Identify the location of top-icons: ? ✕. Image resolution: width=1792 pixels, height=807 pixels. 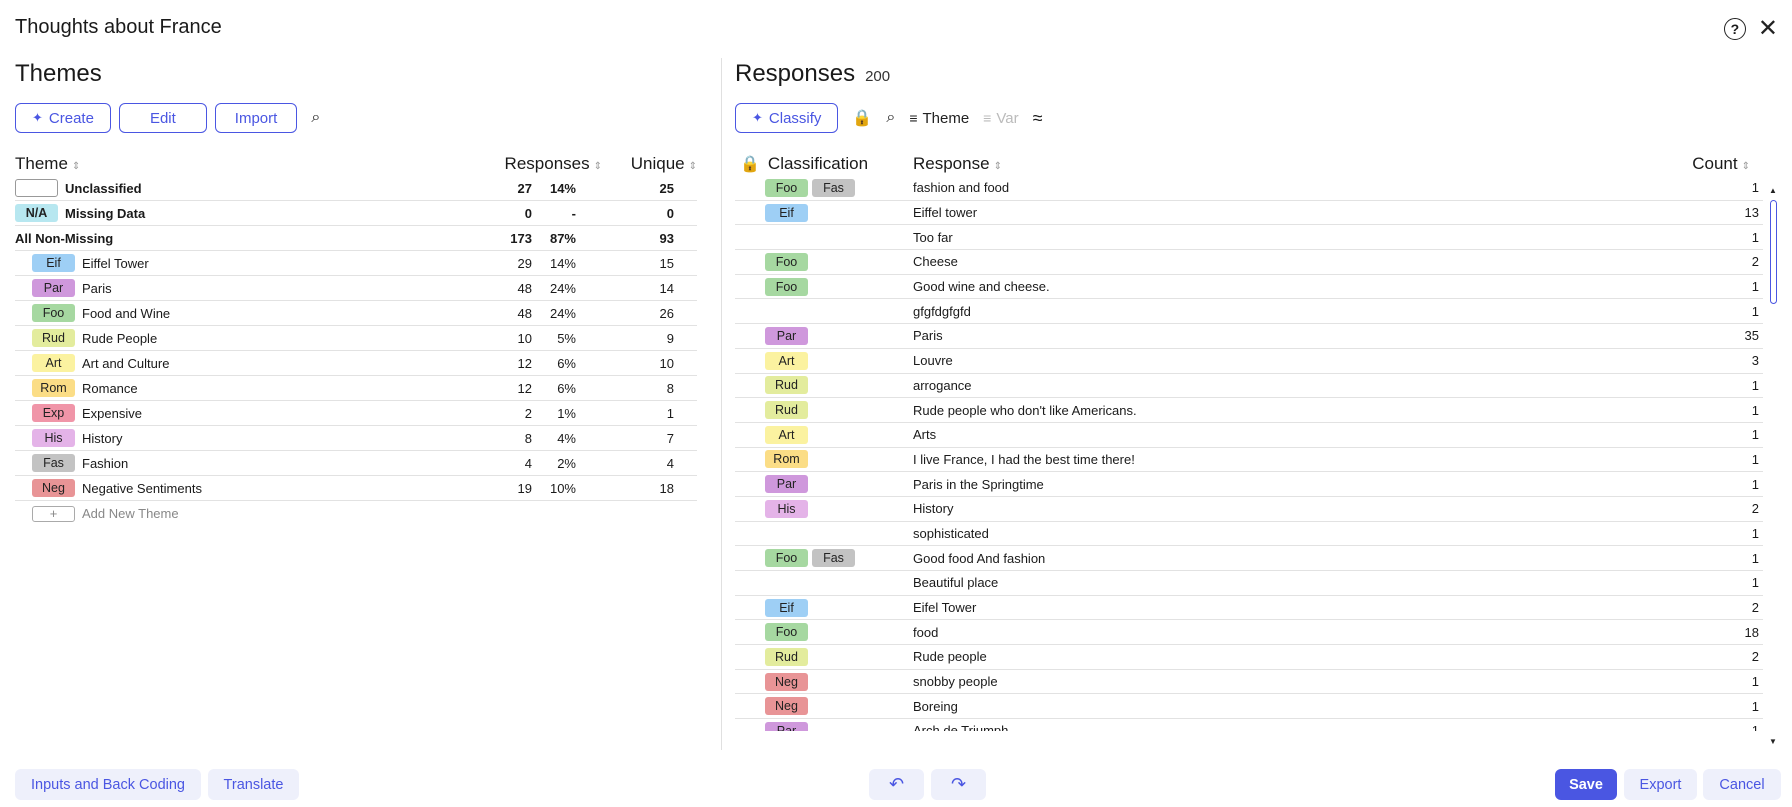
(1750, 28).